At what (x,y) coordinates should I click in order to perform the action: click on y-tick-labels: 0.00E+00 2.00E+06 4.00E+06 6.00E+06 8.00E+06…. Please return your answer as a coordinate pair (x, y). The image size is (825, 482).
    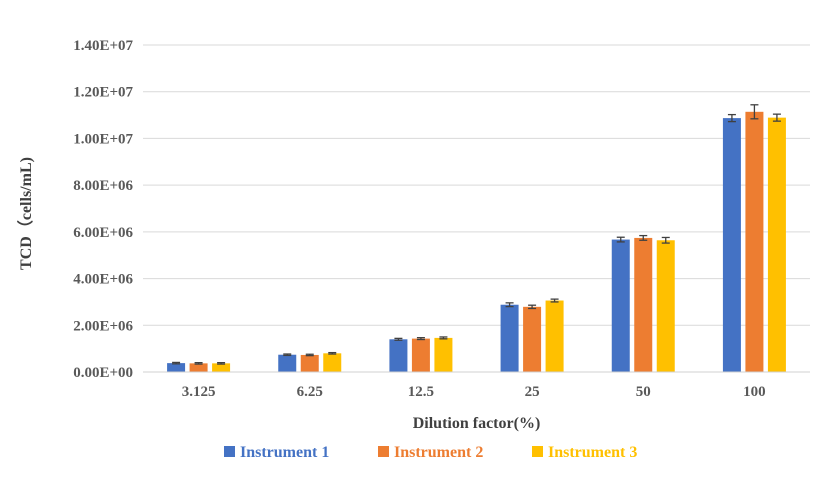
    Looking at the image, I should click on (103, 209).